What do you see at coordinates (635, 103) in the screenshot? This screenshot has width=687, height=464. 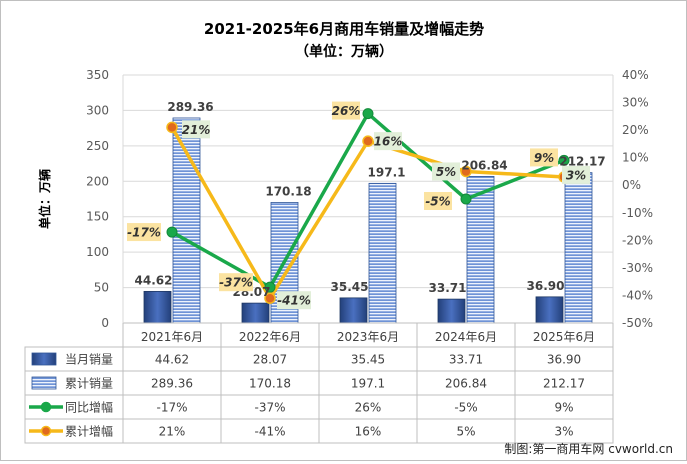 I see `y2-tick-label: 30%` at bounding box center [635, 103].